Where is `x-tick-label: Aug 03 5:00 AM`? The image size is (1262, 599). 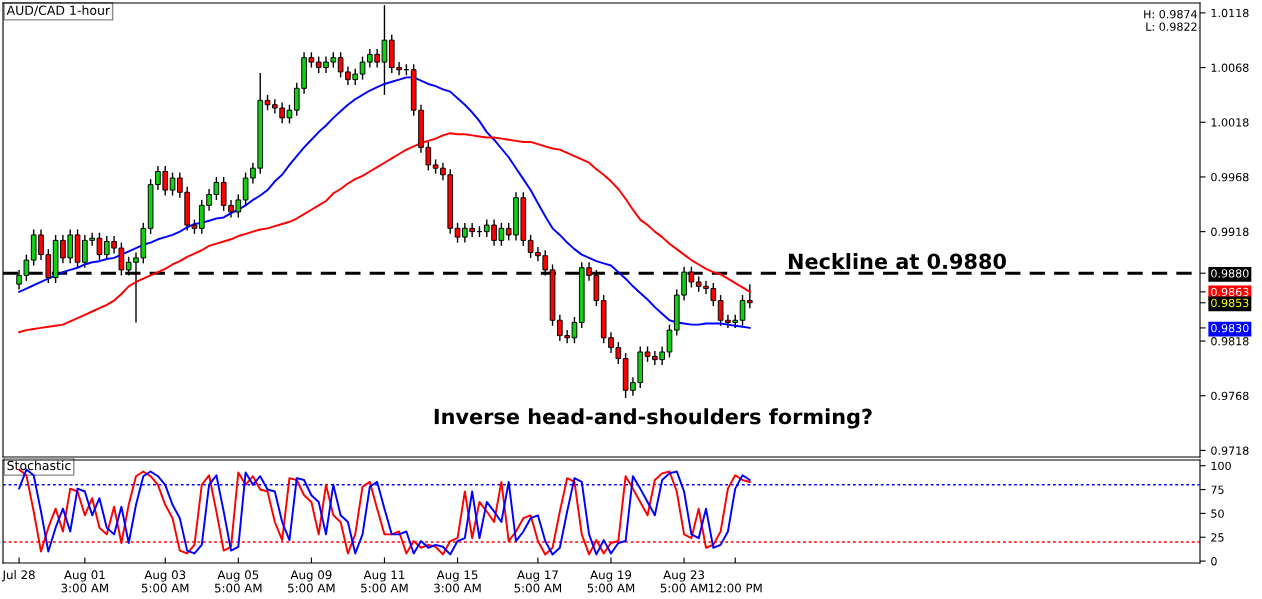 x-tick-label: Aug 03 5:00 AM is located at coordinates (165, 581).